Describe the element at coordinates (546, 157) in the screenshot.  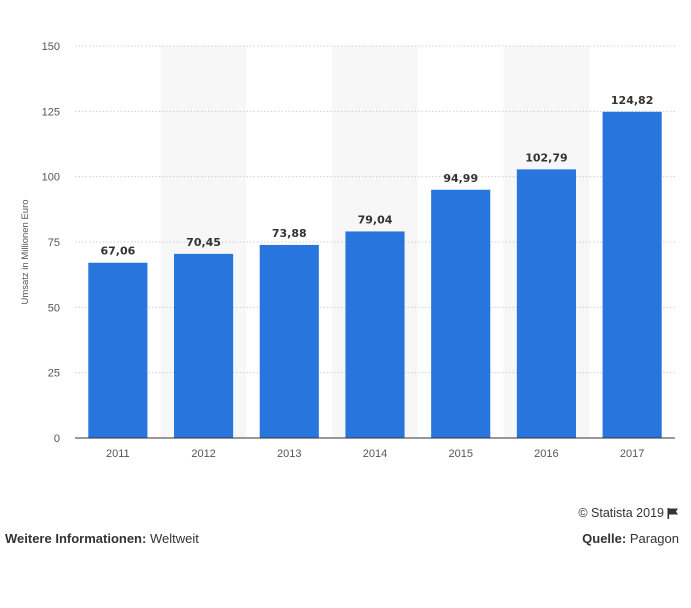
I see `data-label: 102,79` at that location.